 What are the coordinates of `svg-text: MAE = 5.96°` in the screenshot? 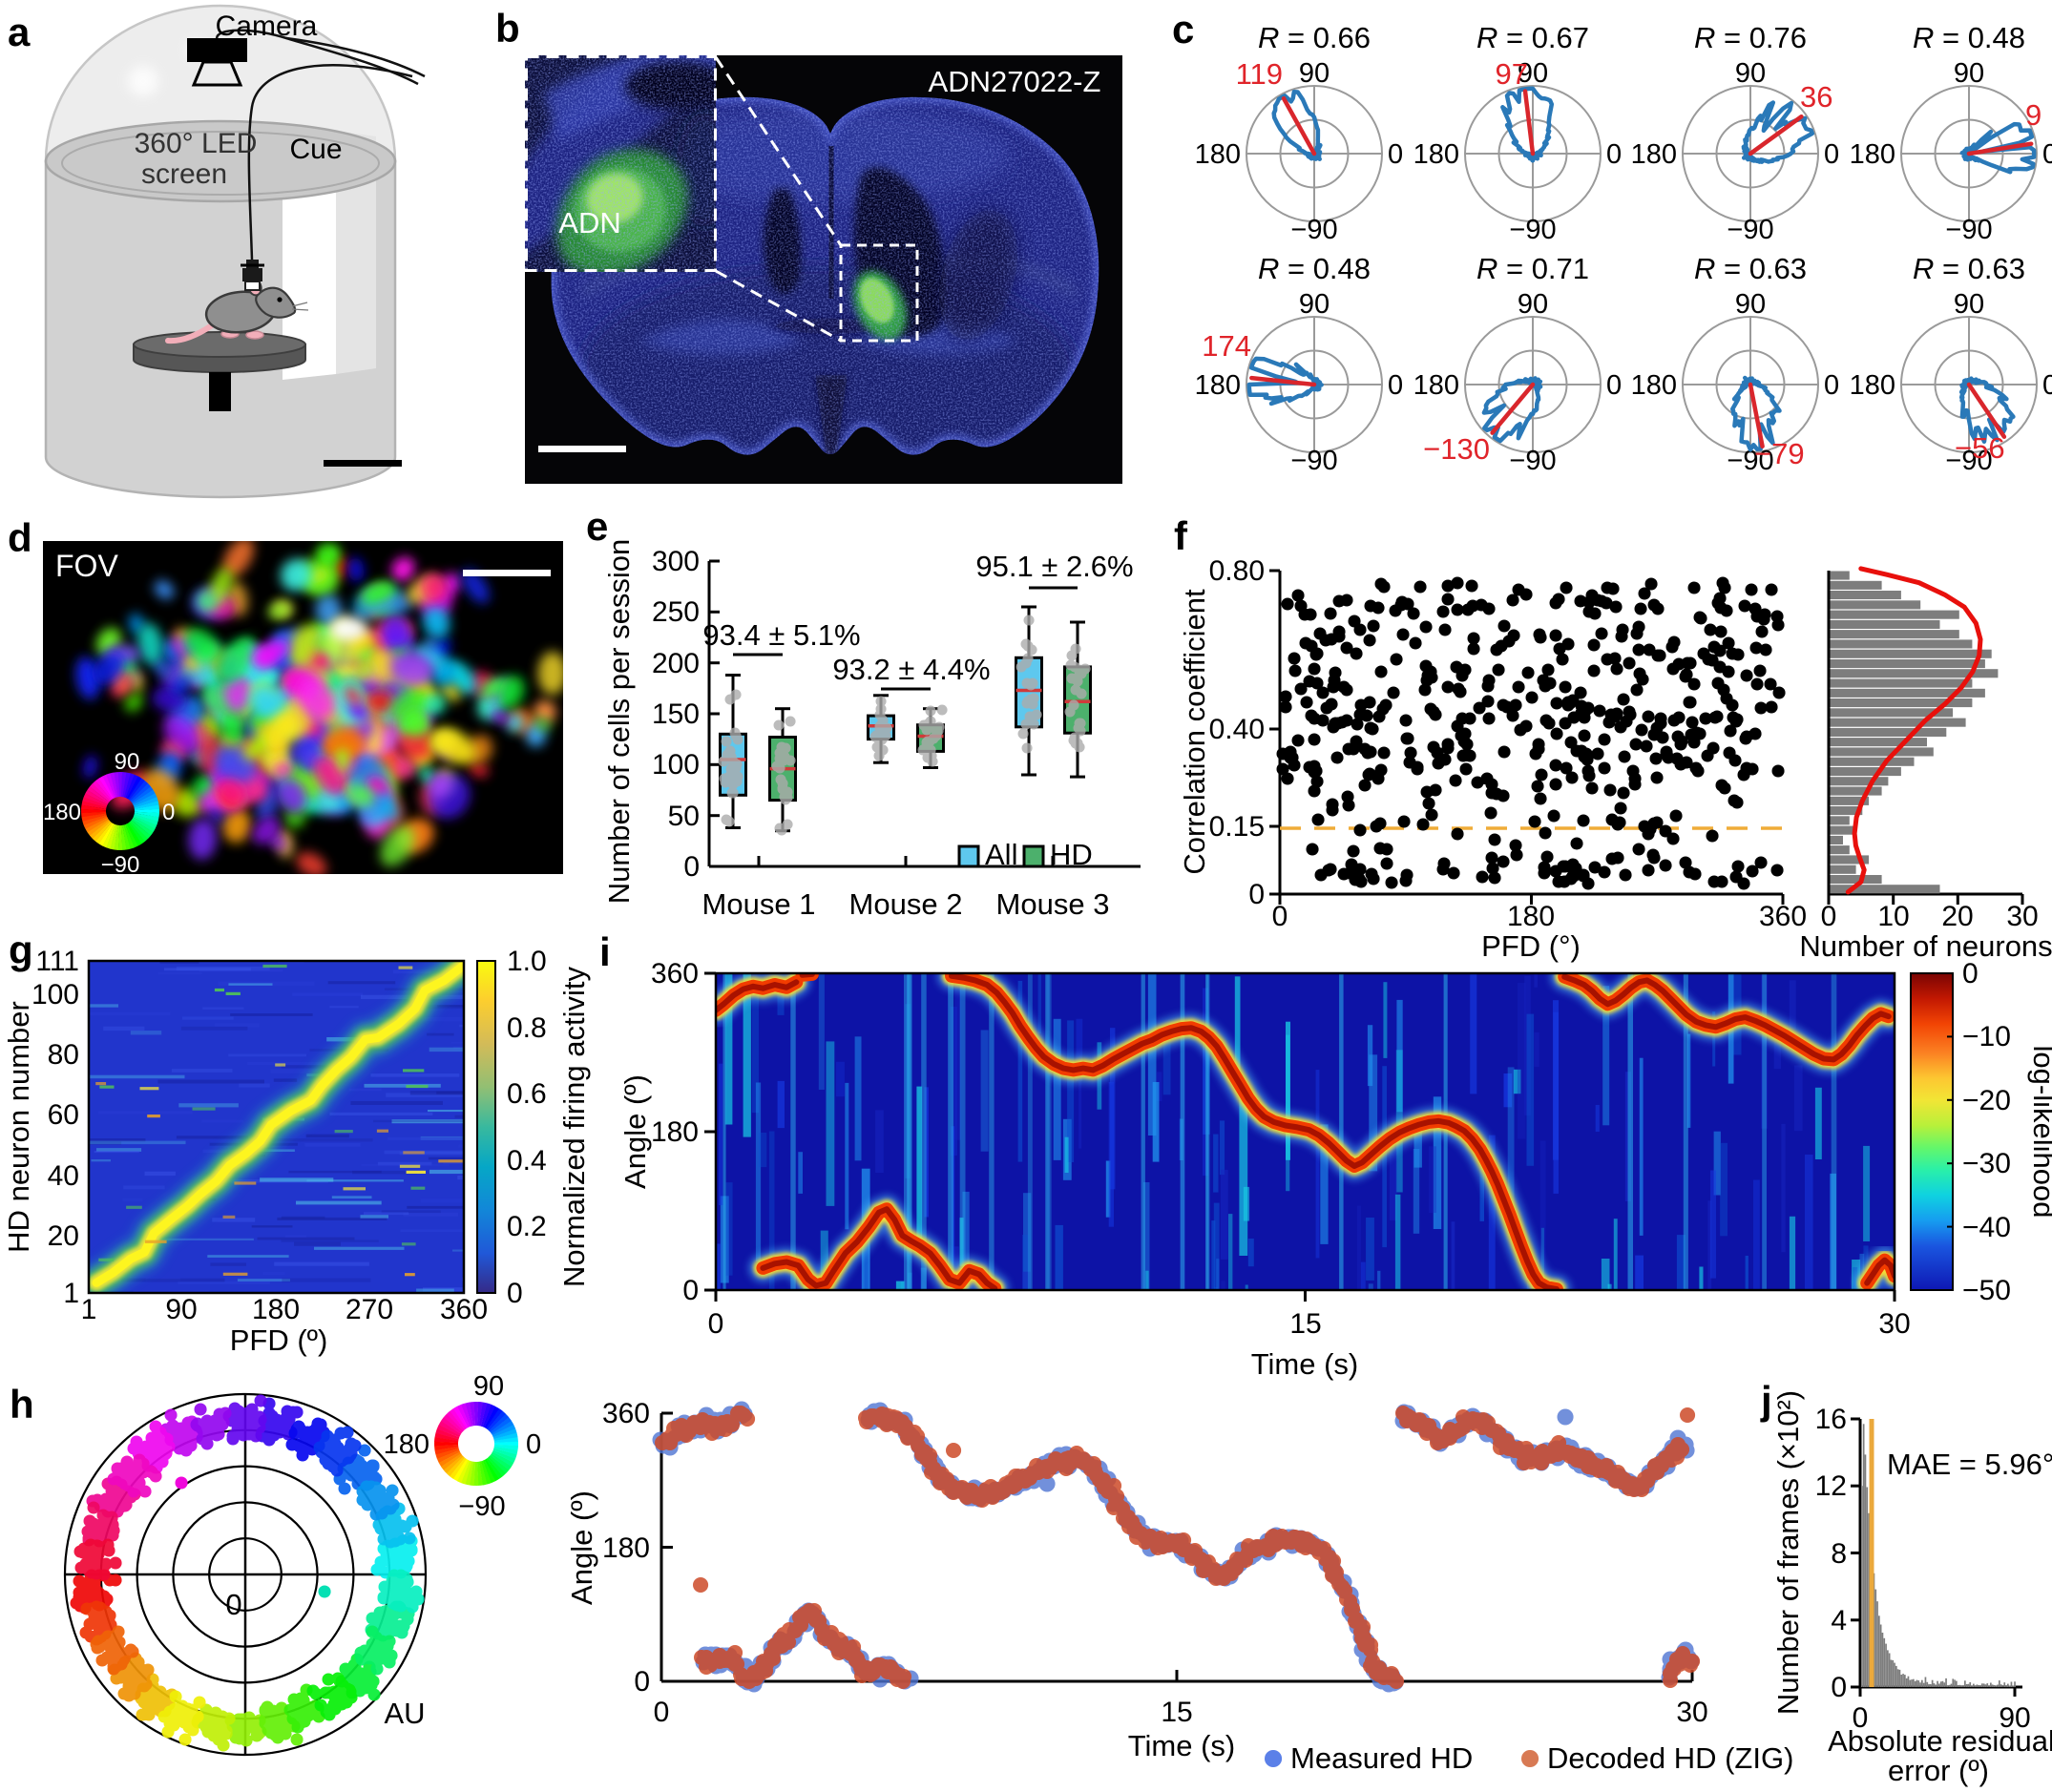 It's located at (1969, 1464).